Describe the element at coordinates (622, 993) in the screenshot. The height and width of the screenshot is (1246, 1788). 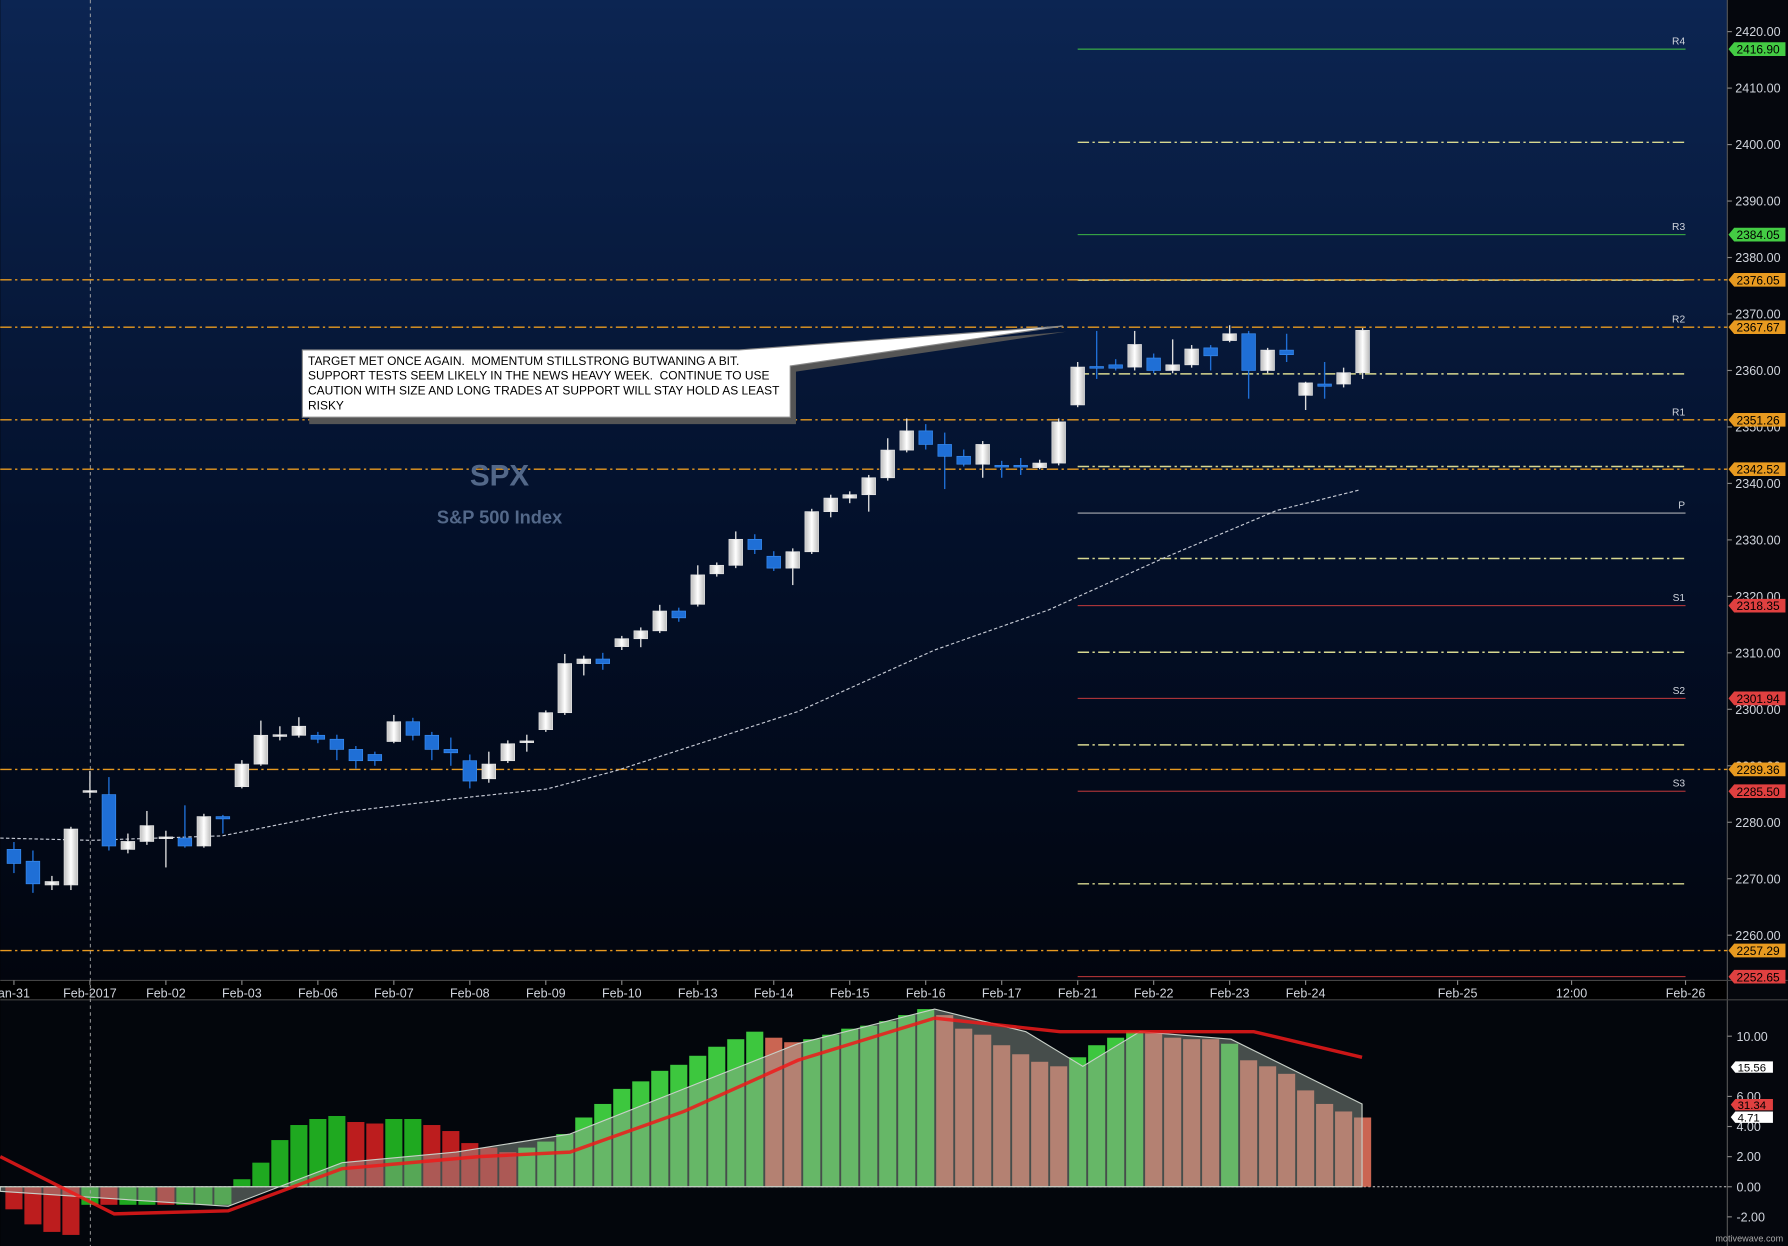
I see `x-tick-label: Feb-10` at that location.